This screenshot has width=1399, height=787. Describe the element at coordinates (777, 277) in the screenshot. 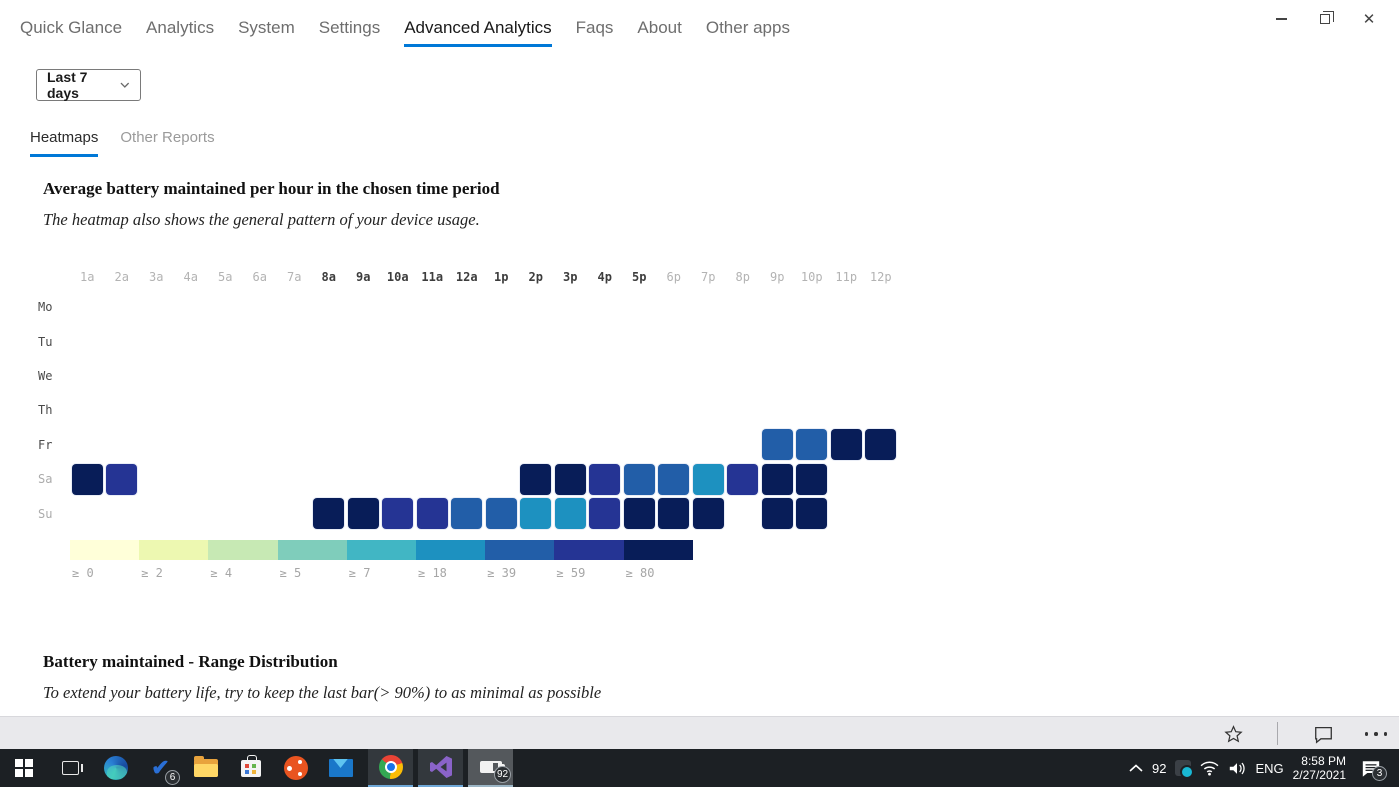

I see `heatmap-col-label-9p: 9p` at that location.